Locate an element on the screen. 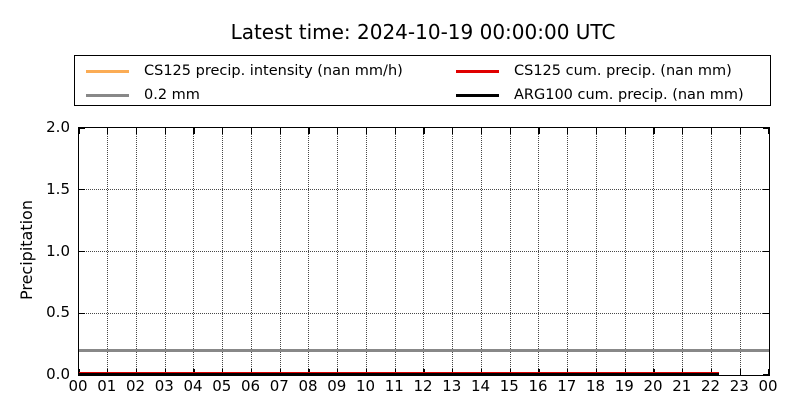  x-tick-label: 14 is located at coordinates (480, 386).